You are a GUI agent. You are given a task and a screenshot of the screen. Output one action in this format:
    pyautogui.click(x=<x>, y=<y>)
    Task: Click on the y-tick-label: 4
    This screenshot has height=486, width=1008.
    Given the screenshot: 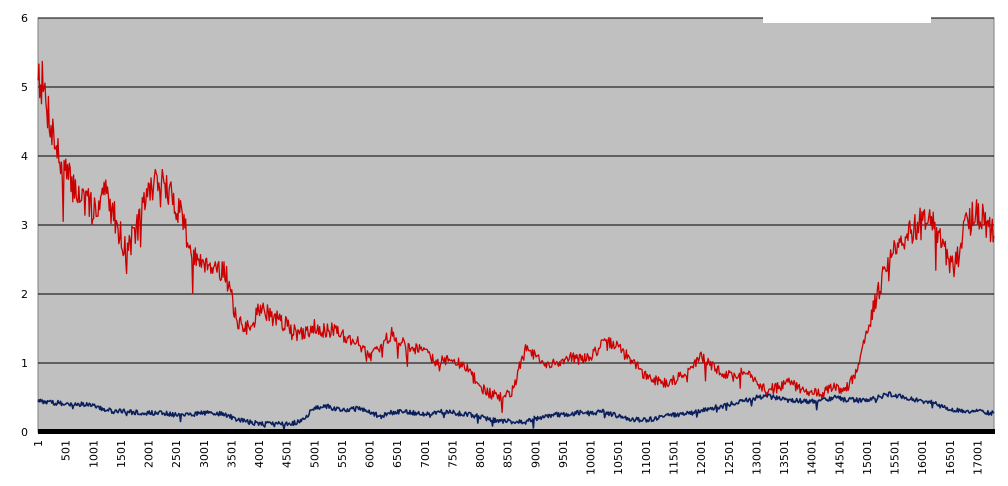 What is the action you would take?
    pyautogui.click(x=24, y=156)
    